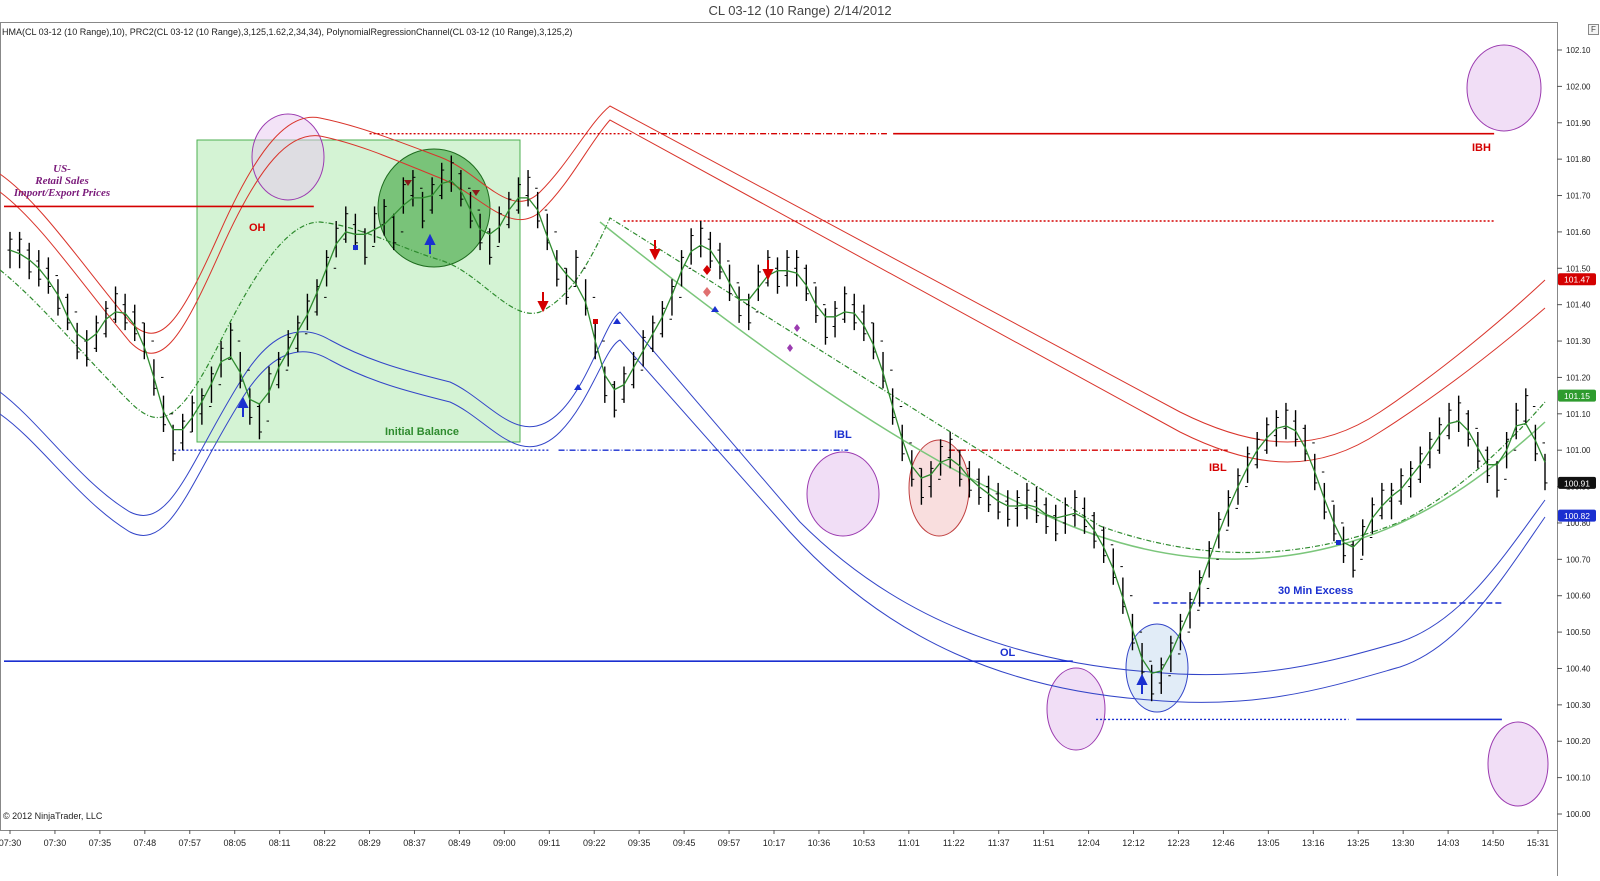 The image size is (1600, 881). Describe the element at coordinates (1044, 843) in the screenshot. I see `time-tick-label: 11:51` at that location.